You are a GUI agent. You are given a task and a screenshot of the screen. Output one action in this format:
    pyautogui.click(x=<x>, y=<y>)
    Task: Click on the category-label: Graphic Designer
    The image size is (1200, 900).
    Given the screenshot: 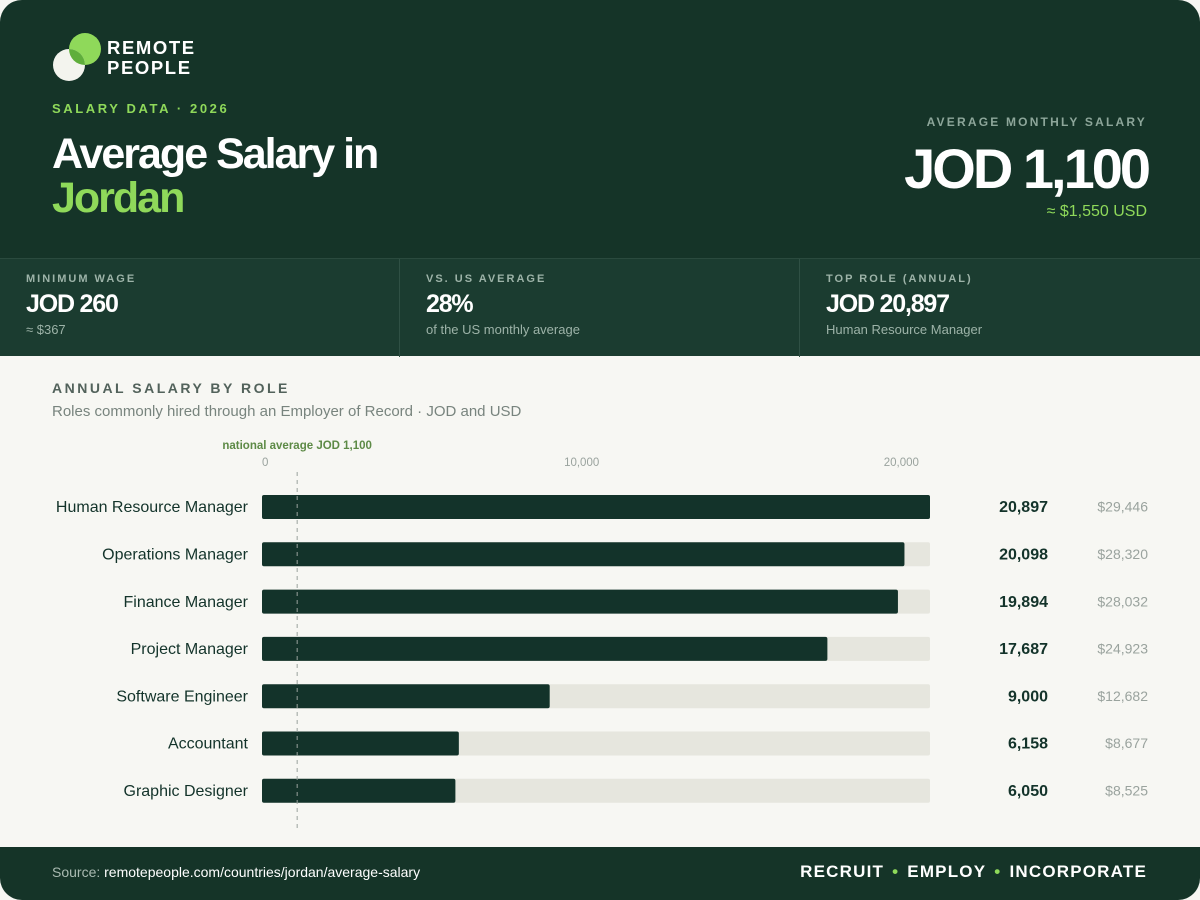 What is the action you would take?
    pyautogui.click(x=186, y=791)
    